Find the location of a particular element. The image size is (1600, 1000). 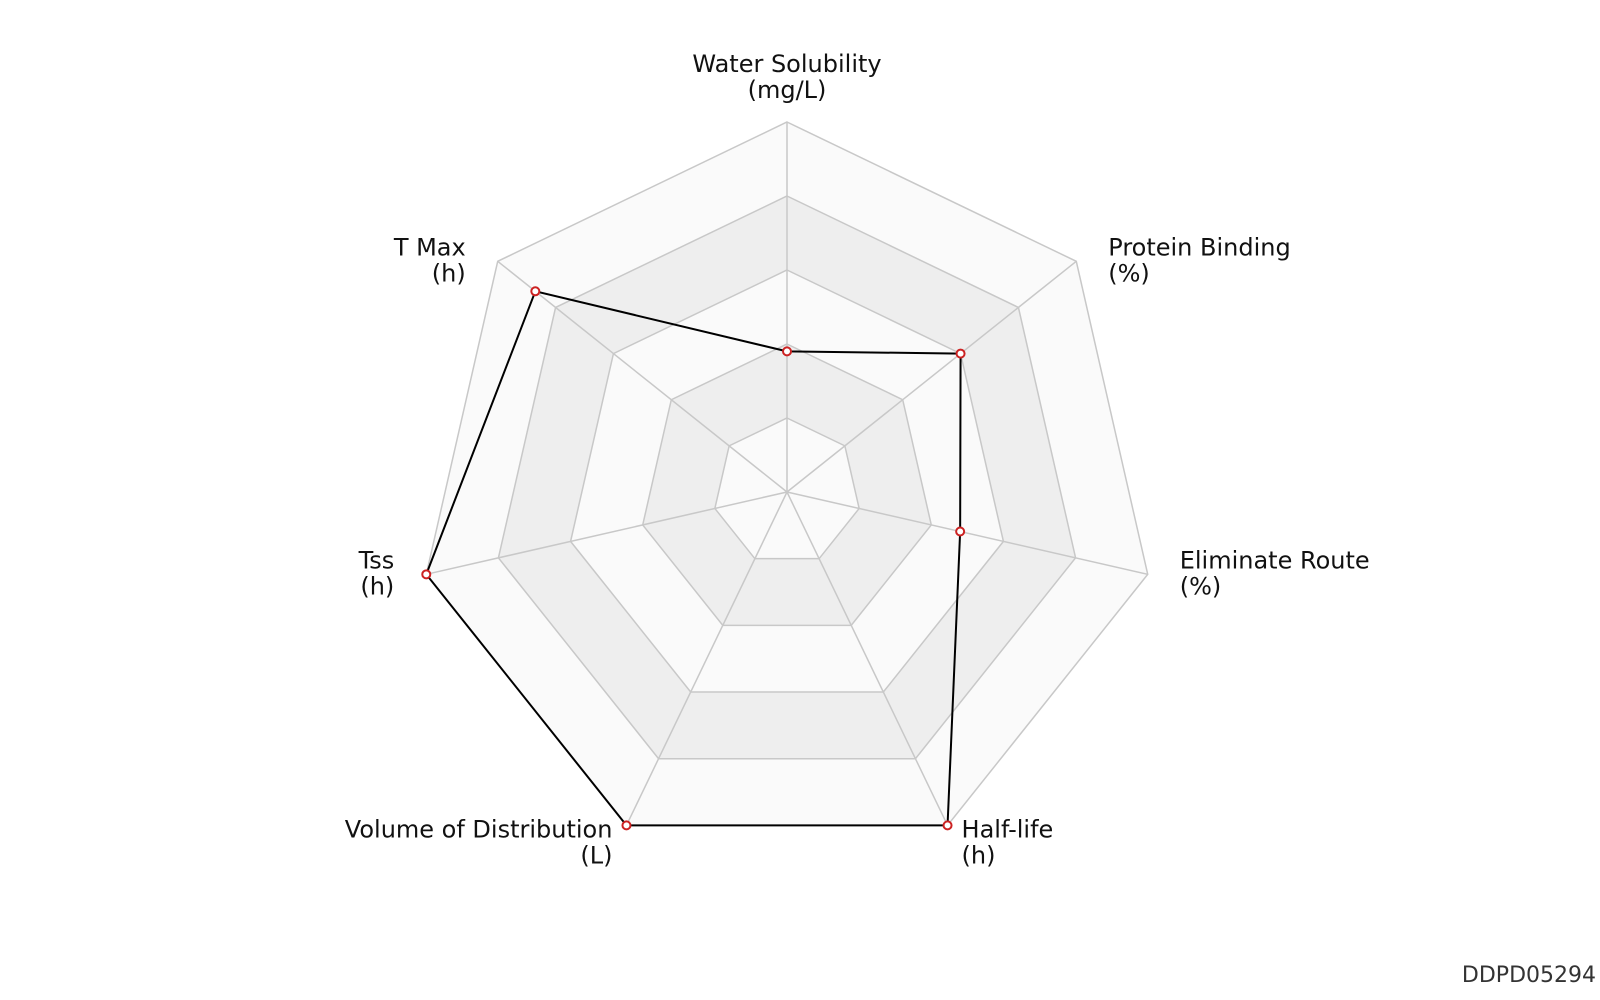

axis-name: Eliminate Route is located at coordinates (1275, 560).